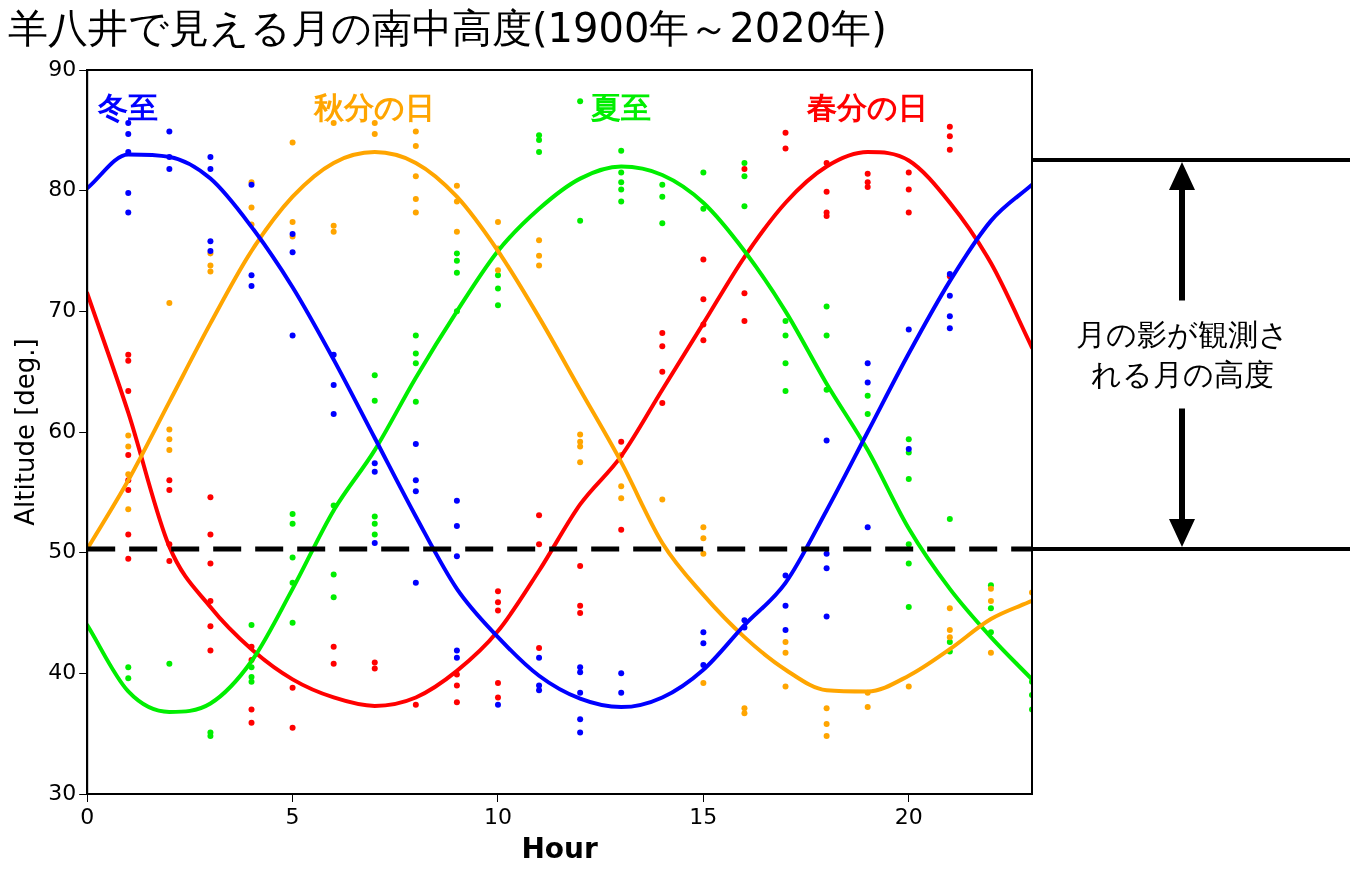  I want to click on series-label: 夏至, so click(621, 107).